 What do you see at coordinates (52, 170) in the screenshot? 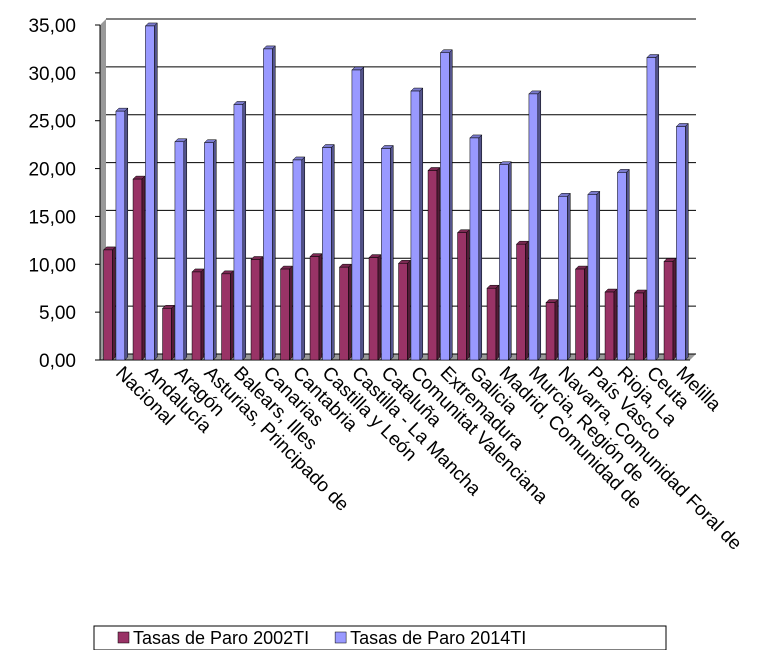
I see `y-tick-label: 20,00` at bounding box center [52, 170].